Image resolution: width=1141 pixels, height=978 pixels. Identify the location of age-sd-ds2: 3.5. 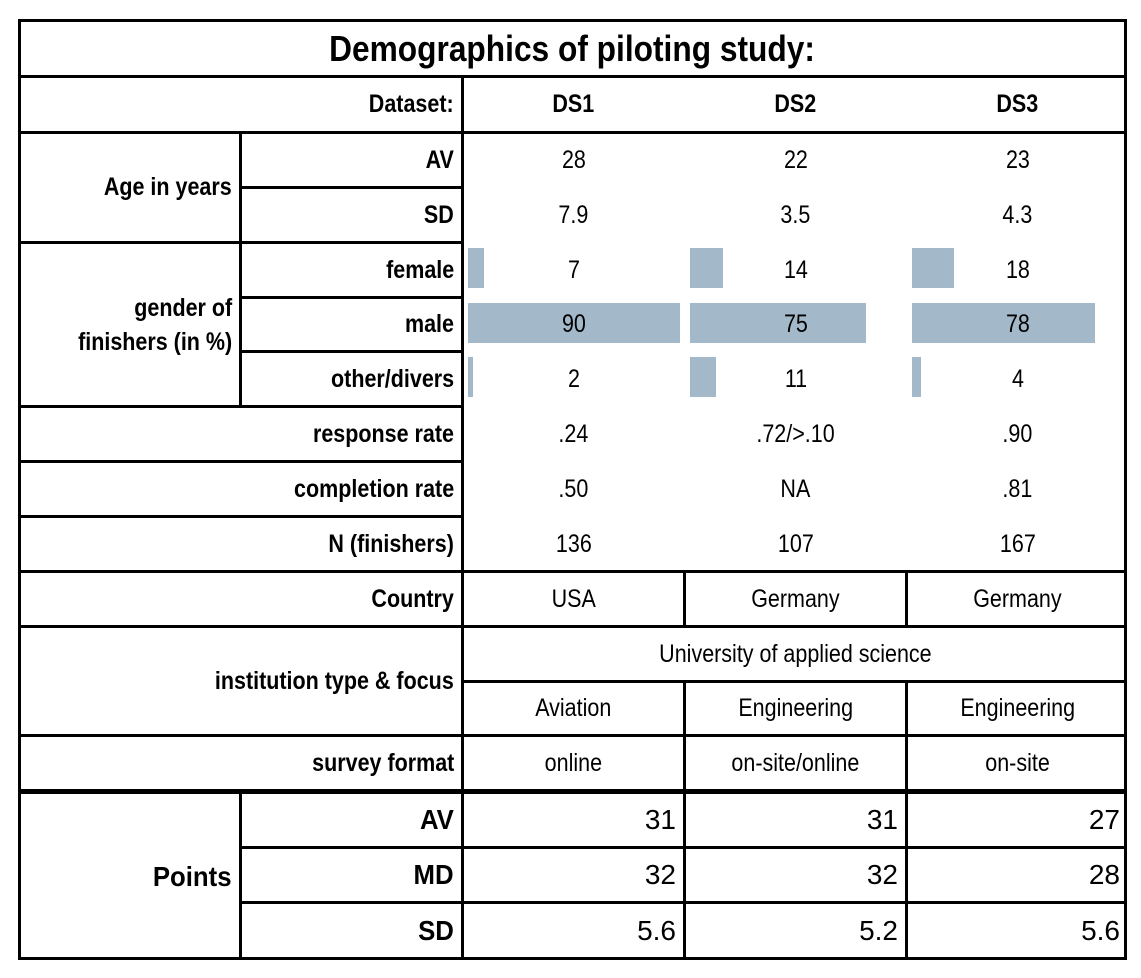
(795, 214).